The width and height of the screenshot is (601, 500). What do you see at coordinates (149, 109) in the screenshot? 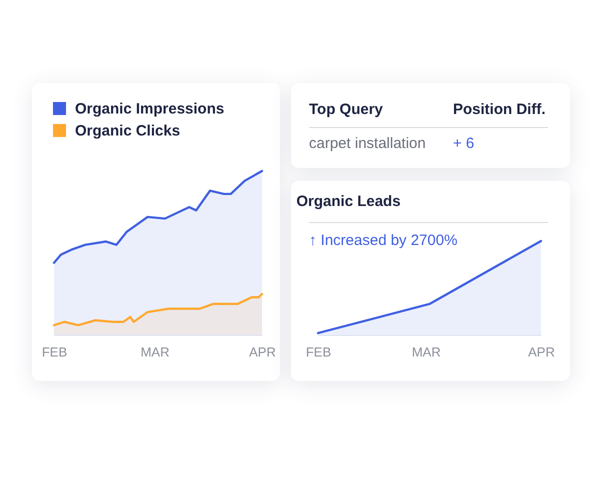
I see `legend-label: Organic Impressions` at bounding box center [149, 109].